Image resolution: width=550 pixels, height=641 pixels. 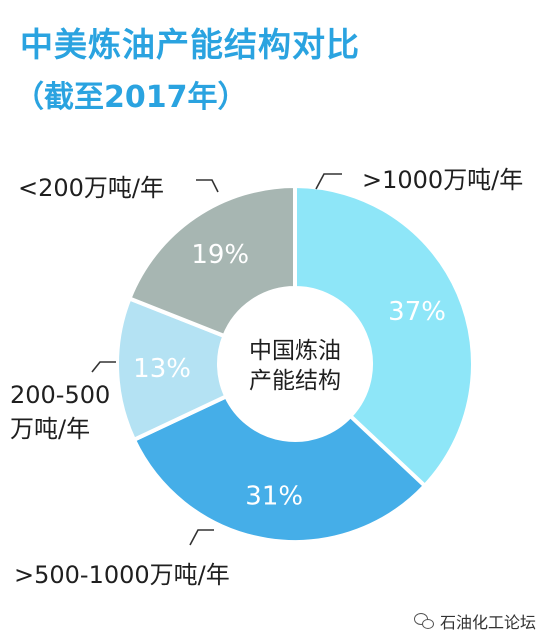 I want to click on center-label-line-1: 中国炼油, so click(x=295, y=351).